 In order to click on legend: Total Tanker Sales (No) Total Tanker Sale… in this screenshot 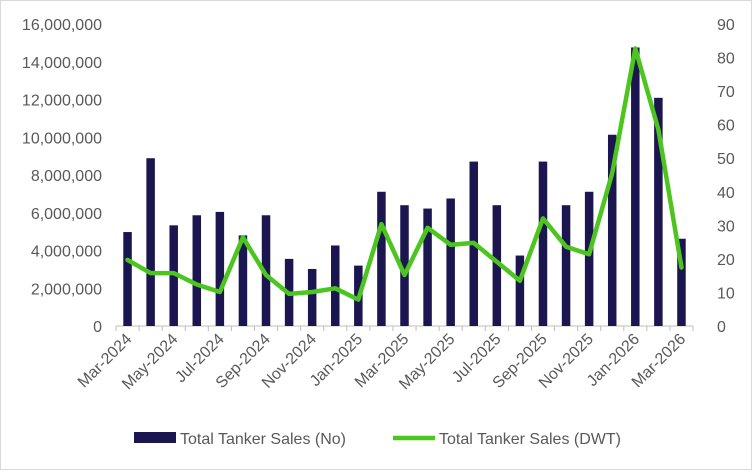, I will do `click(377, 439)`.